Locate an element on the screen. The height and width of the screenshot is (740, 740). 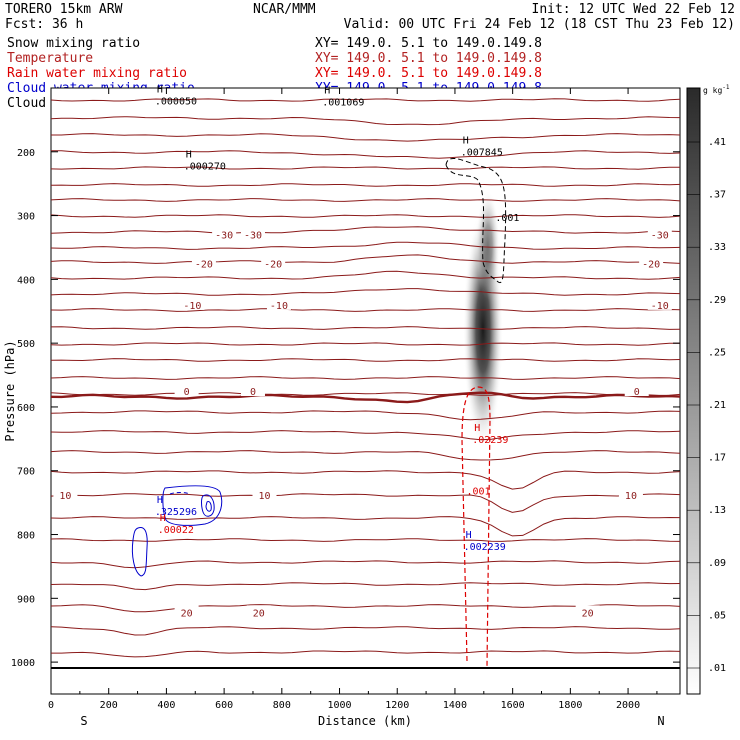
extremum-value: .00022 is located at coordinates (176, 530).